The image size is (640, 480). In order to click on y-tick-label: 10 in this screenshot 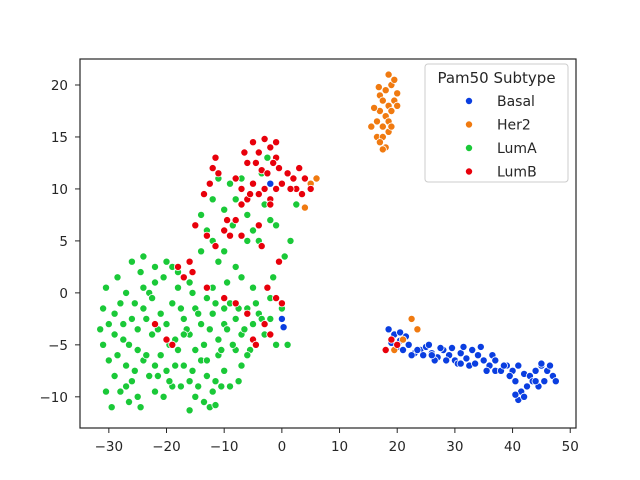, I will do `click(59, 190)`.